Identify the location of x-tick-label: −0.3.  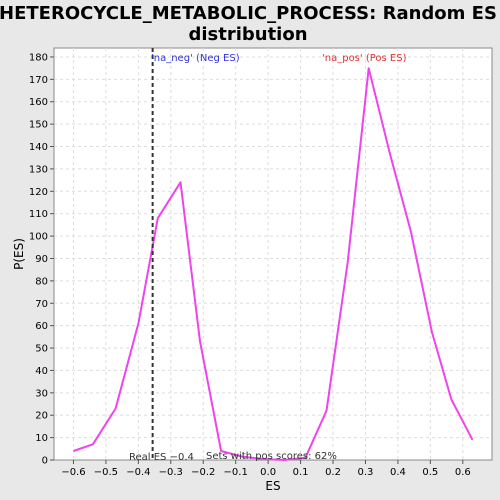
(171, 472).